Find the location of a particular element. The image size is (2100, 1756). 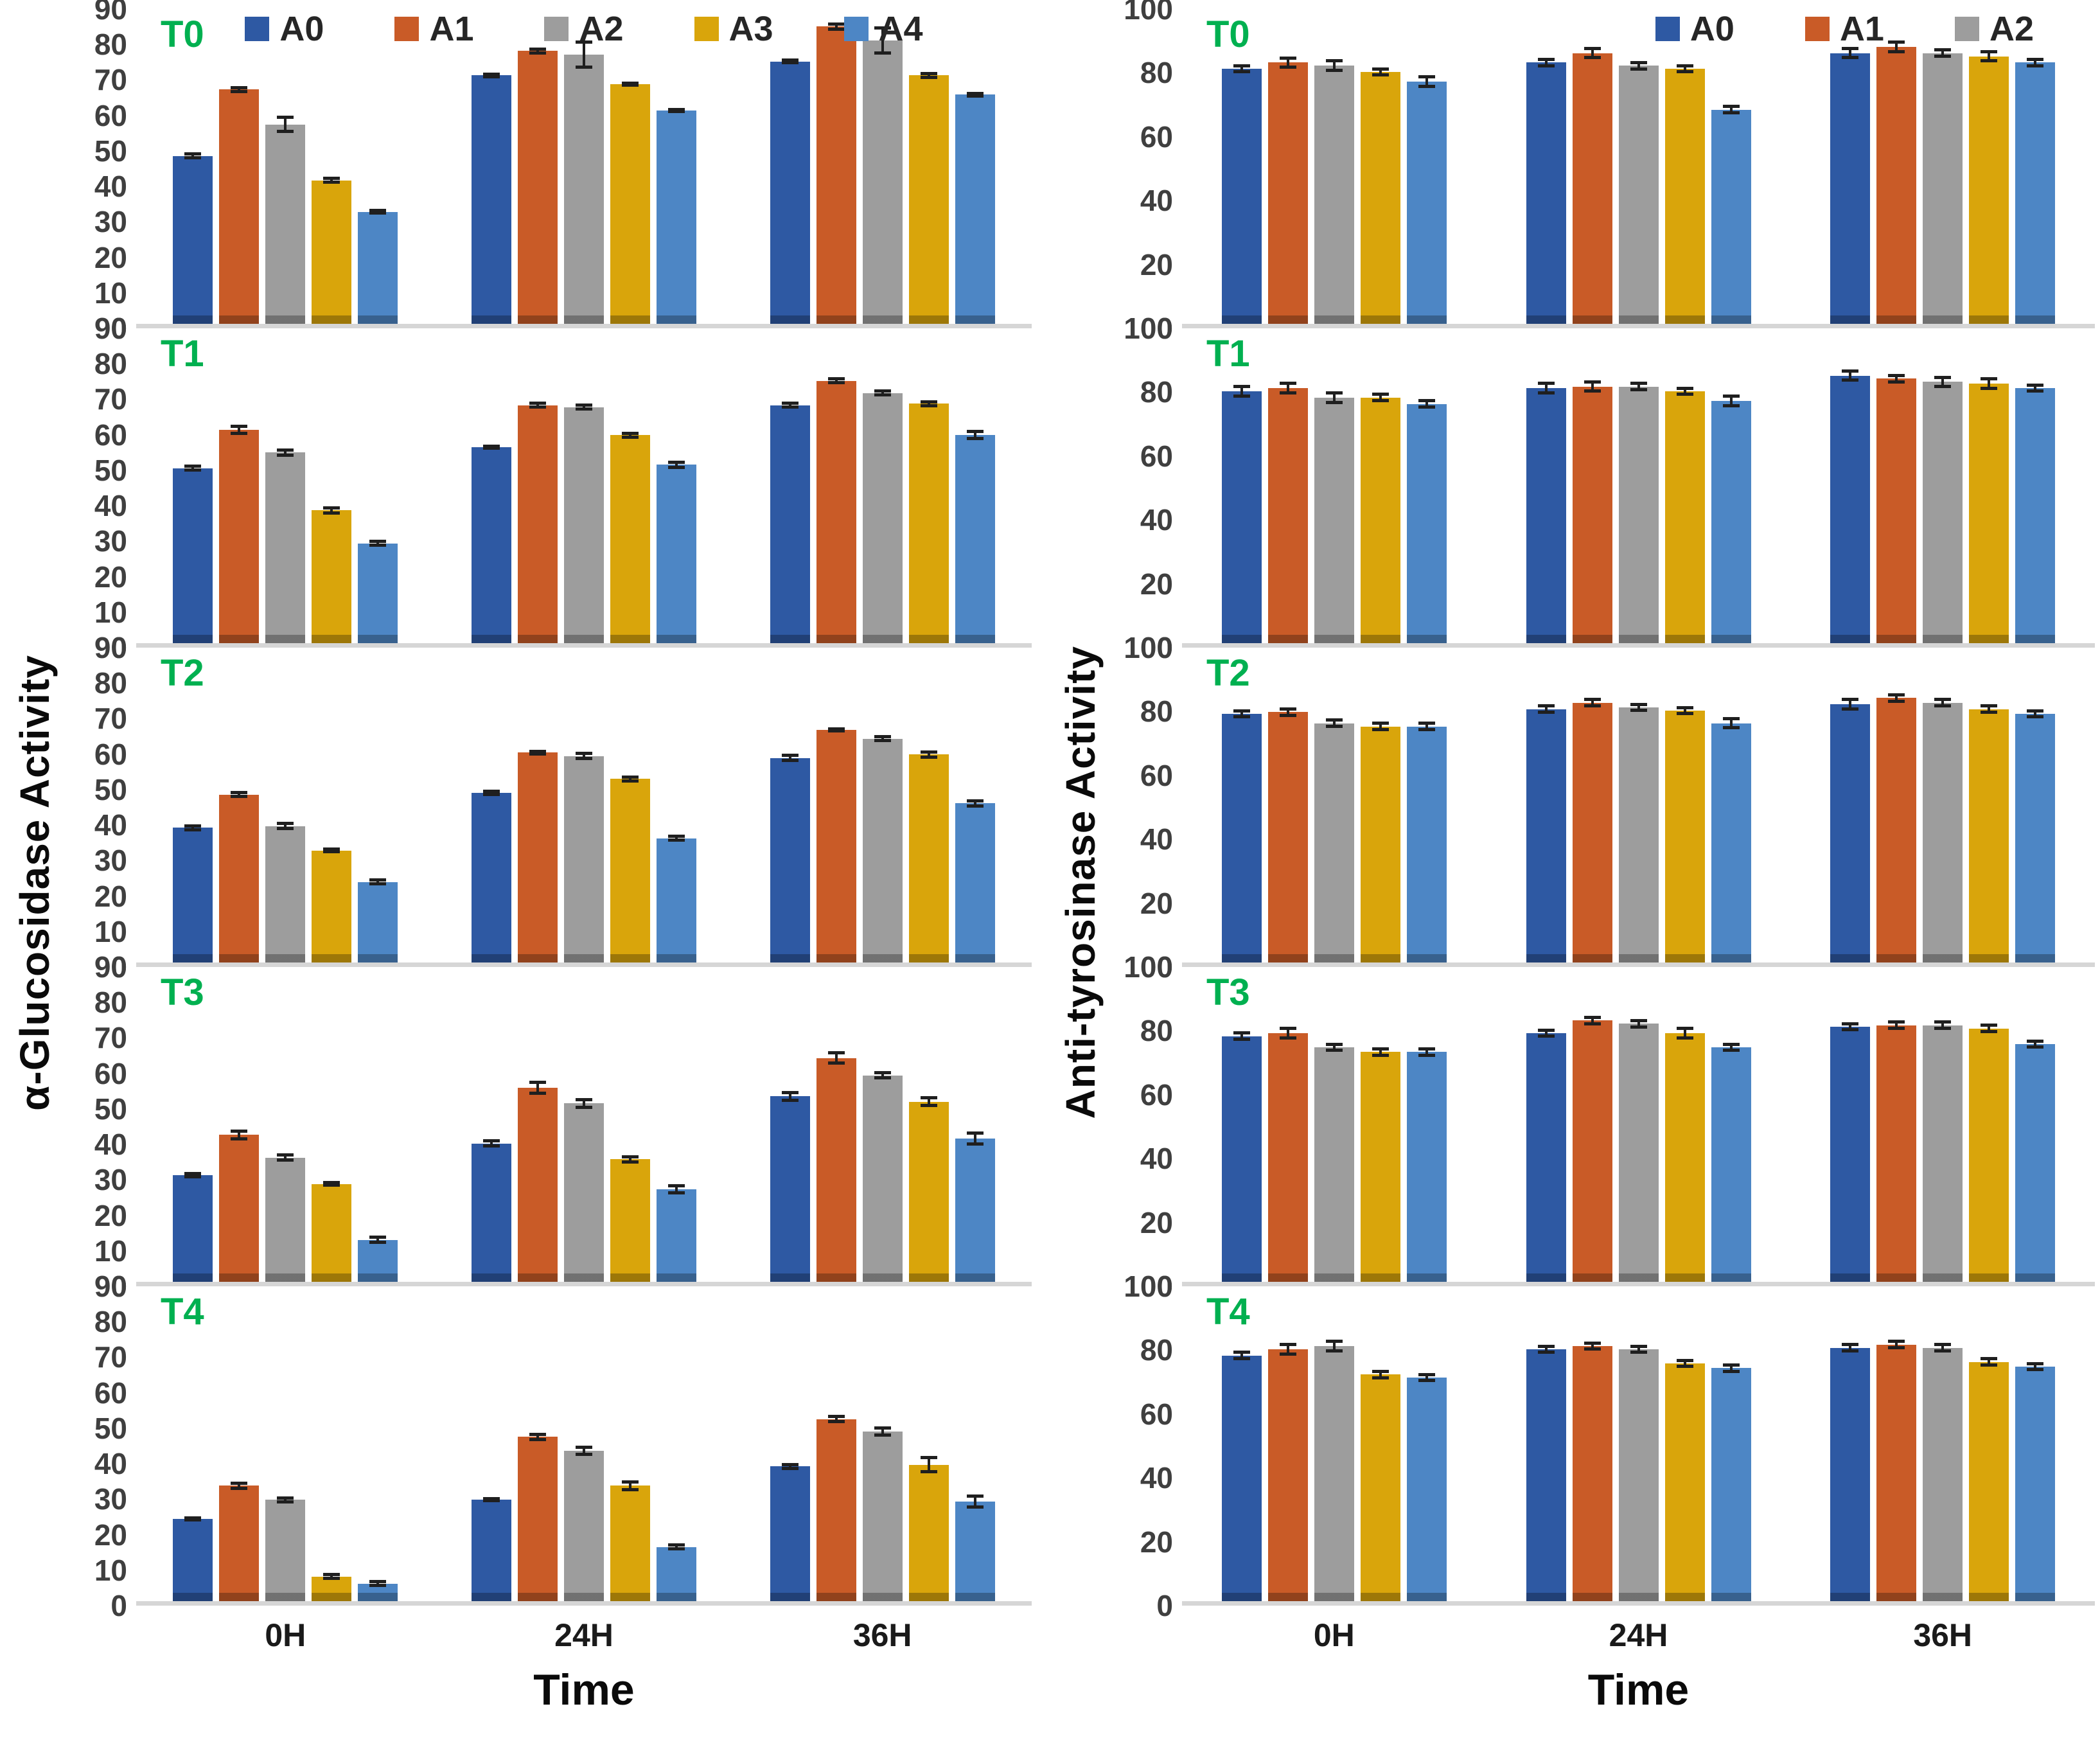

panel-label: T3 is located at coordinates (1228, 992).